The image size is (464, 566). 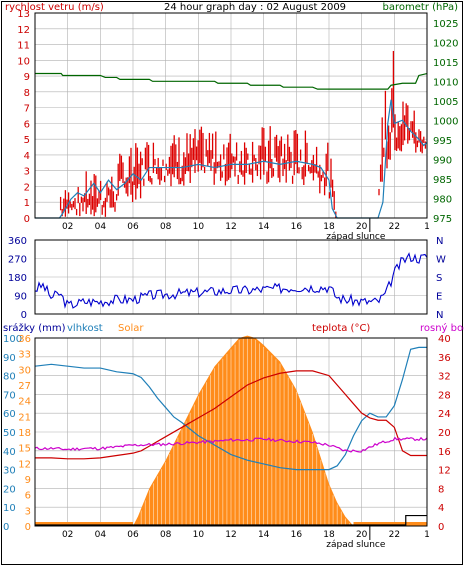 What do you see at coordinates (24, 370) in the screenshot?
I see `rain-tick-label: 30` at bounding box center [24, 370].